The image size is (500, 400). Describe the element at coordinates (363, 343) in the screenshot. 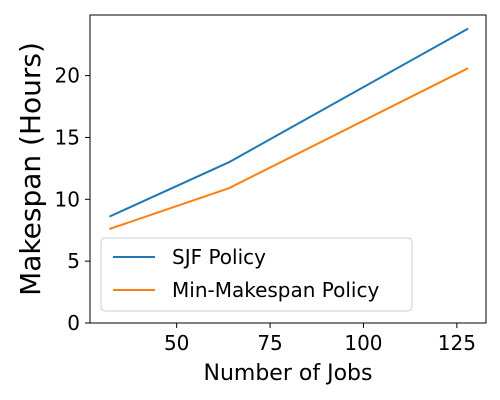

I see `x-tick-label: 100` at that location.